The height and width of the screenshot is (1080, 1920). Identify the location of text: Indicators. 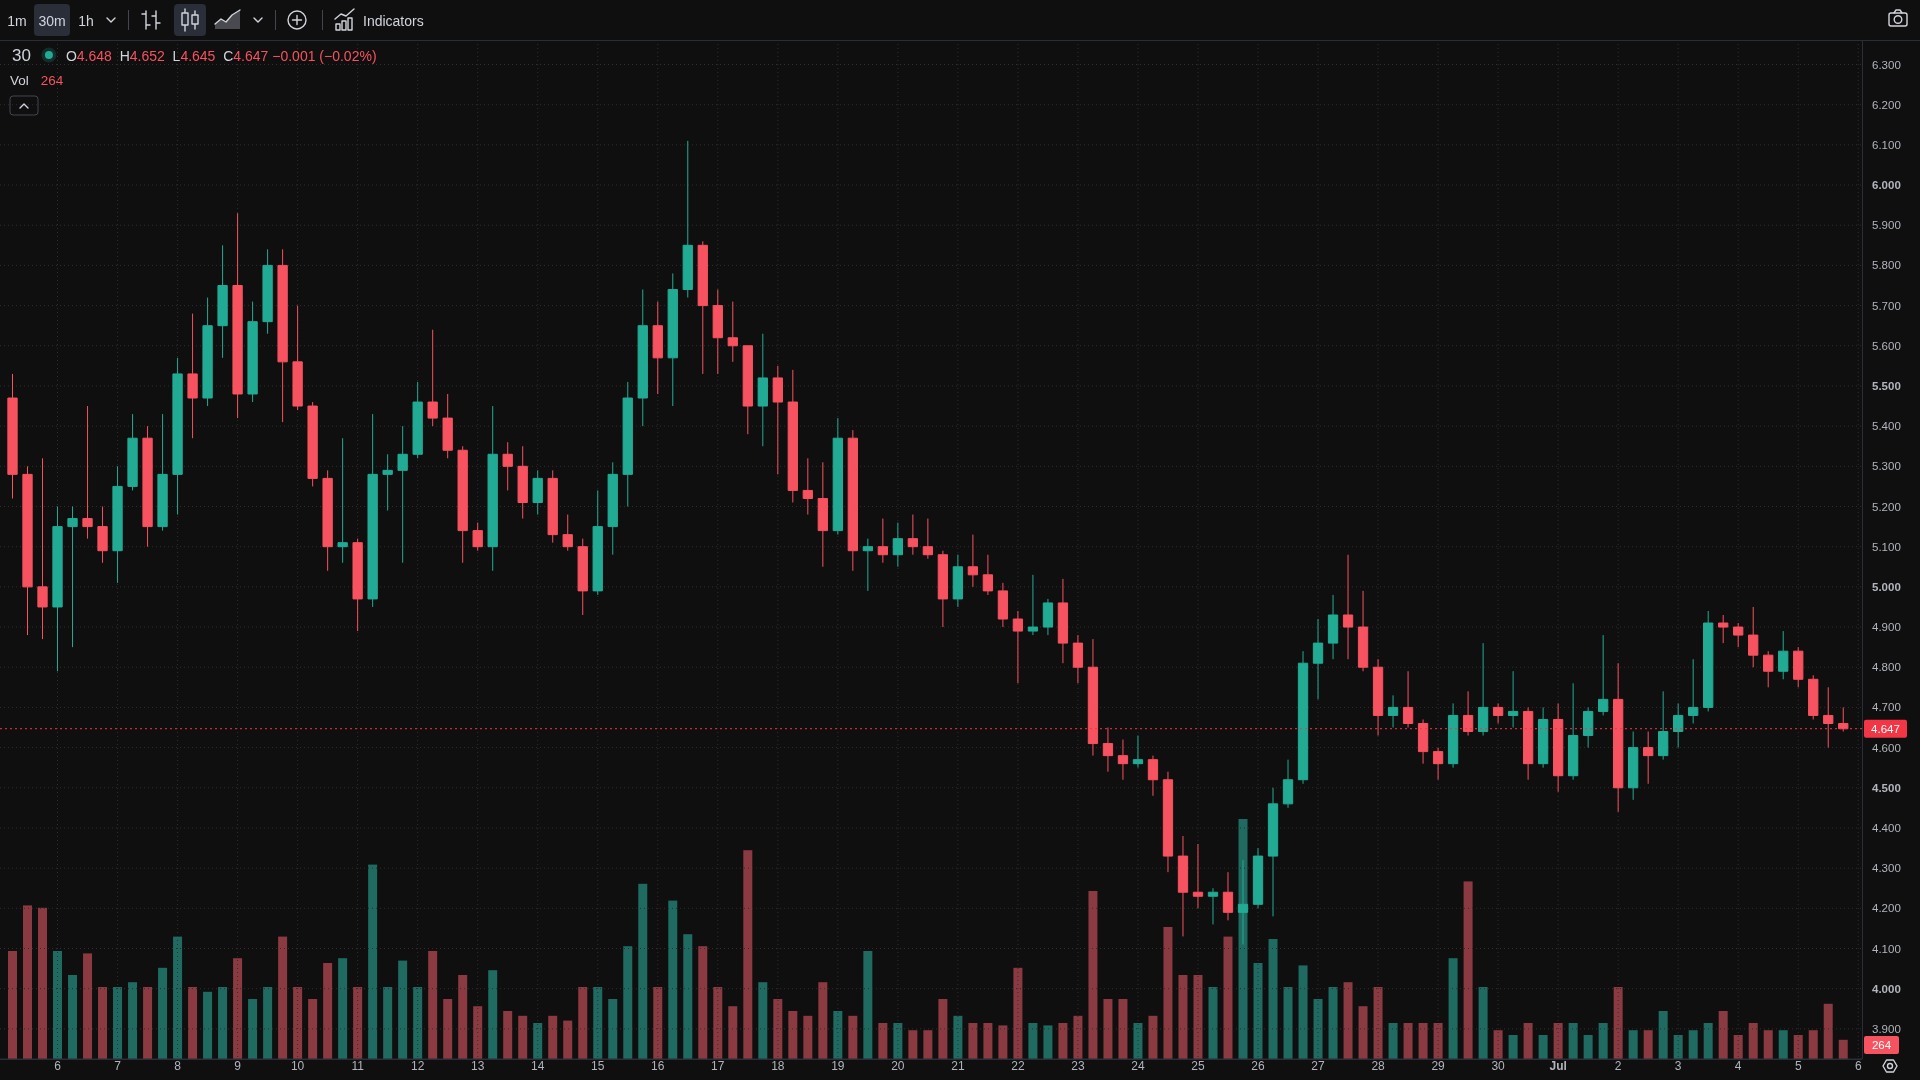
(393, 21).